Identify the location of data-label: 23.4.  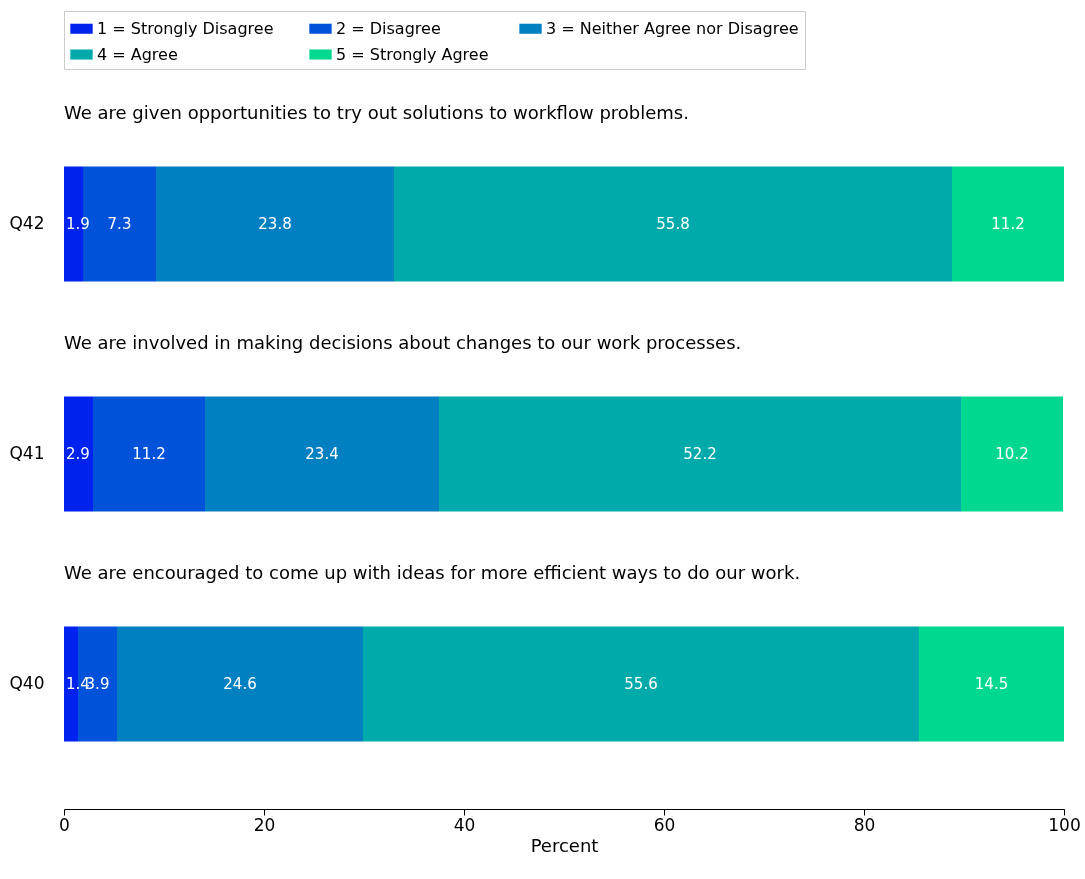
(322, 454).